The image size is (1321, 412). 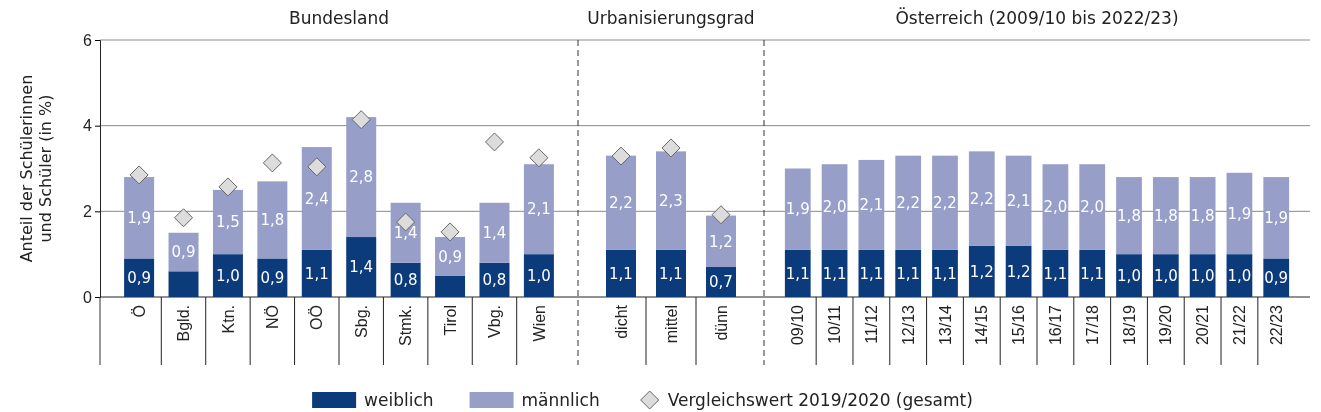 What do you see at coordinates (1276, 325) in the screenshot?
I see `x-tick-label: 22/23` at bounding box center [1276, 325].